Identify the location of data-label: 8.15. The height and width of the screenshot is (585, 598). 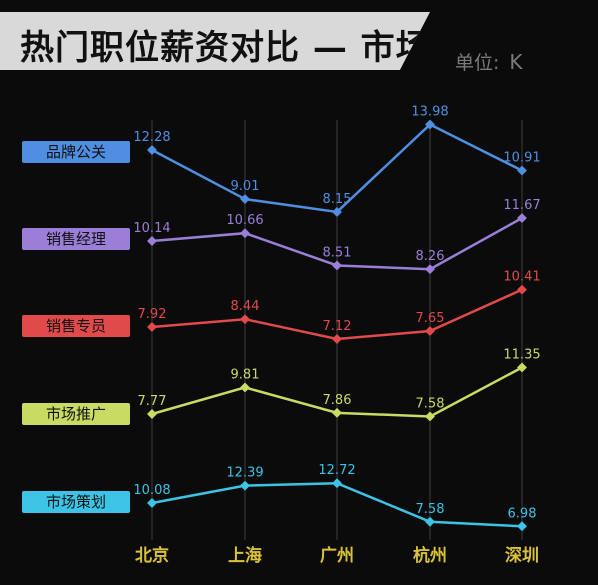
(337, 199).